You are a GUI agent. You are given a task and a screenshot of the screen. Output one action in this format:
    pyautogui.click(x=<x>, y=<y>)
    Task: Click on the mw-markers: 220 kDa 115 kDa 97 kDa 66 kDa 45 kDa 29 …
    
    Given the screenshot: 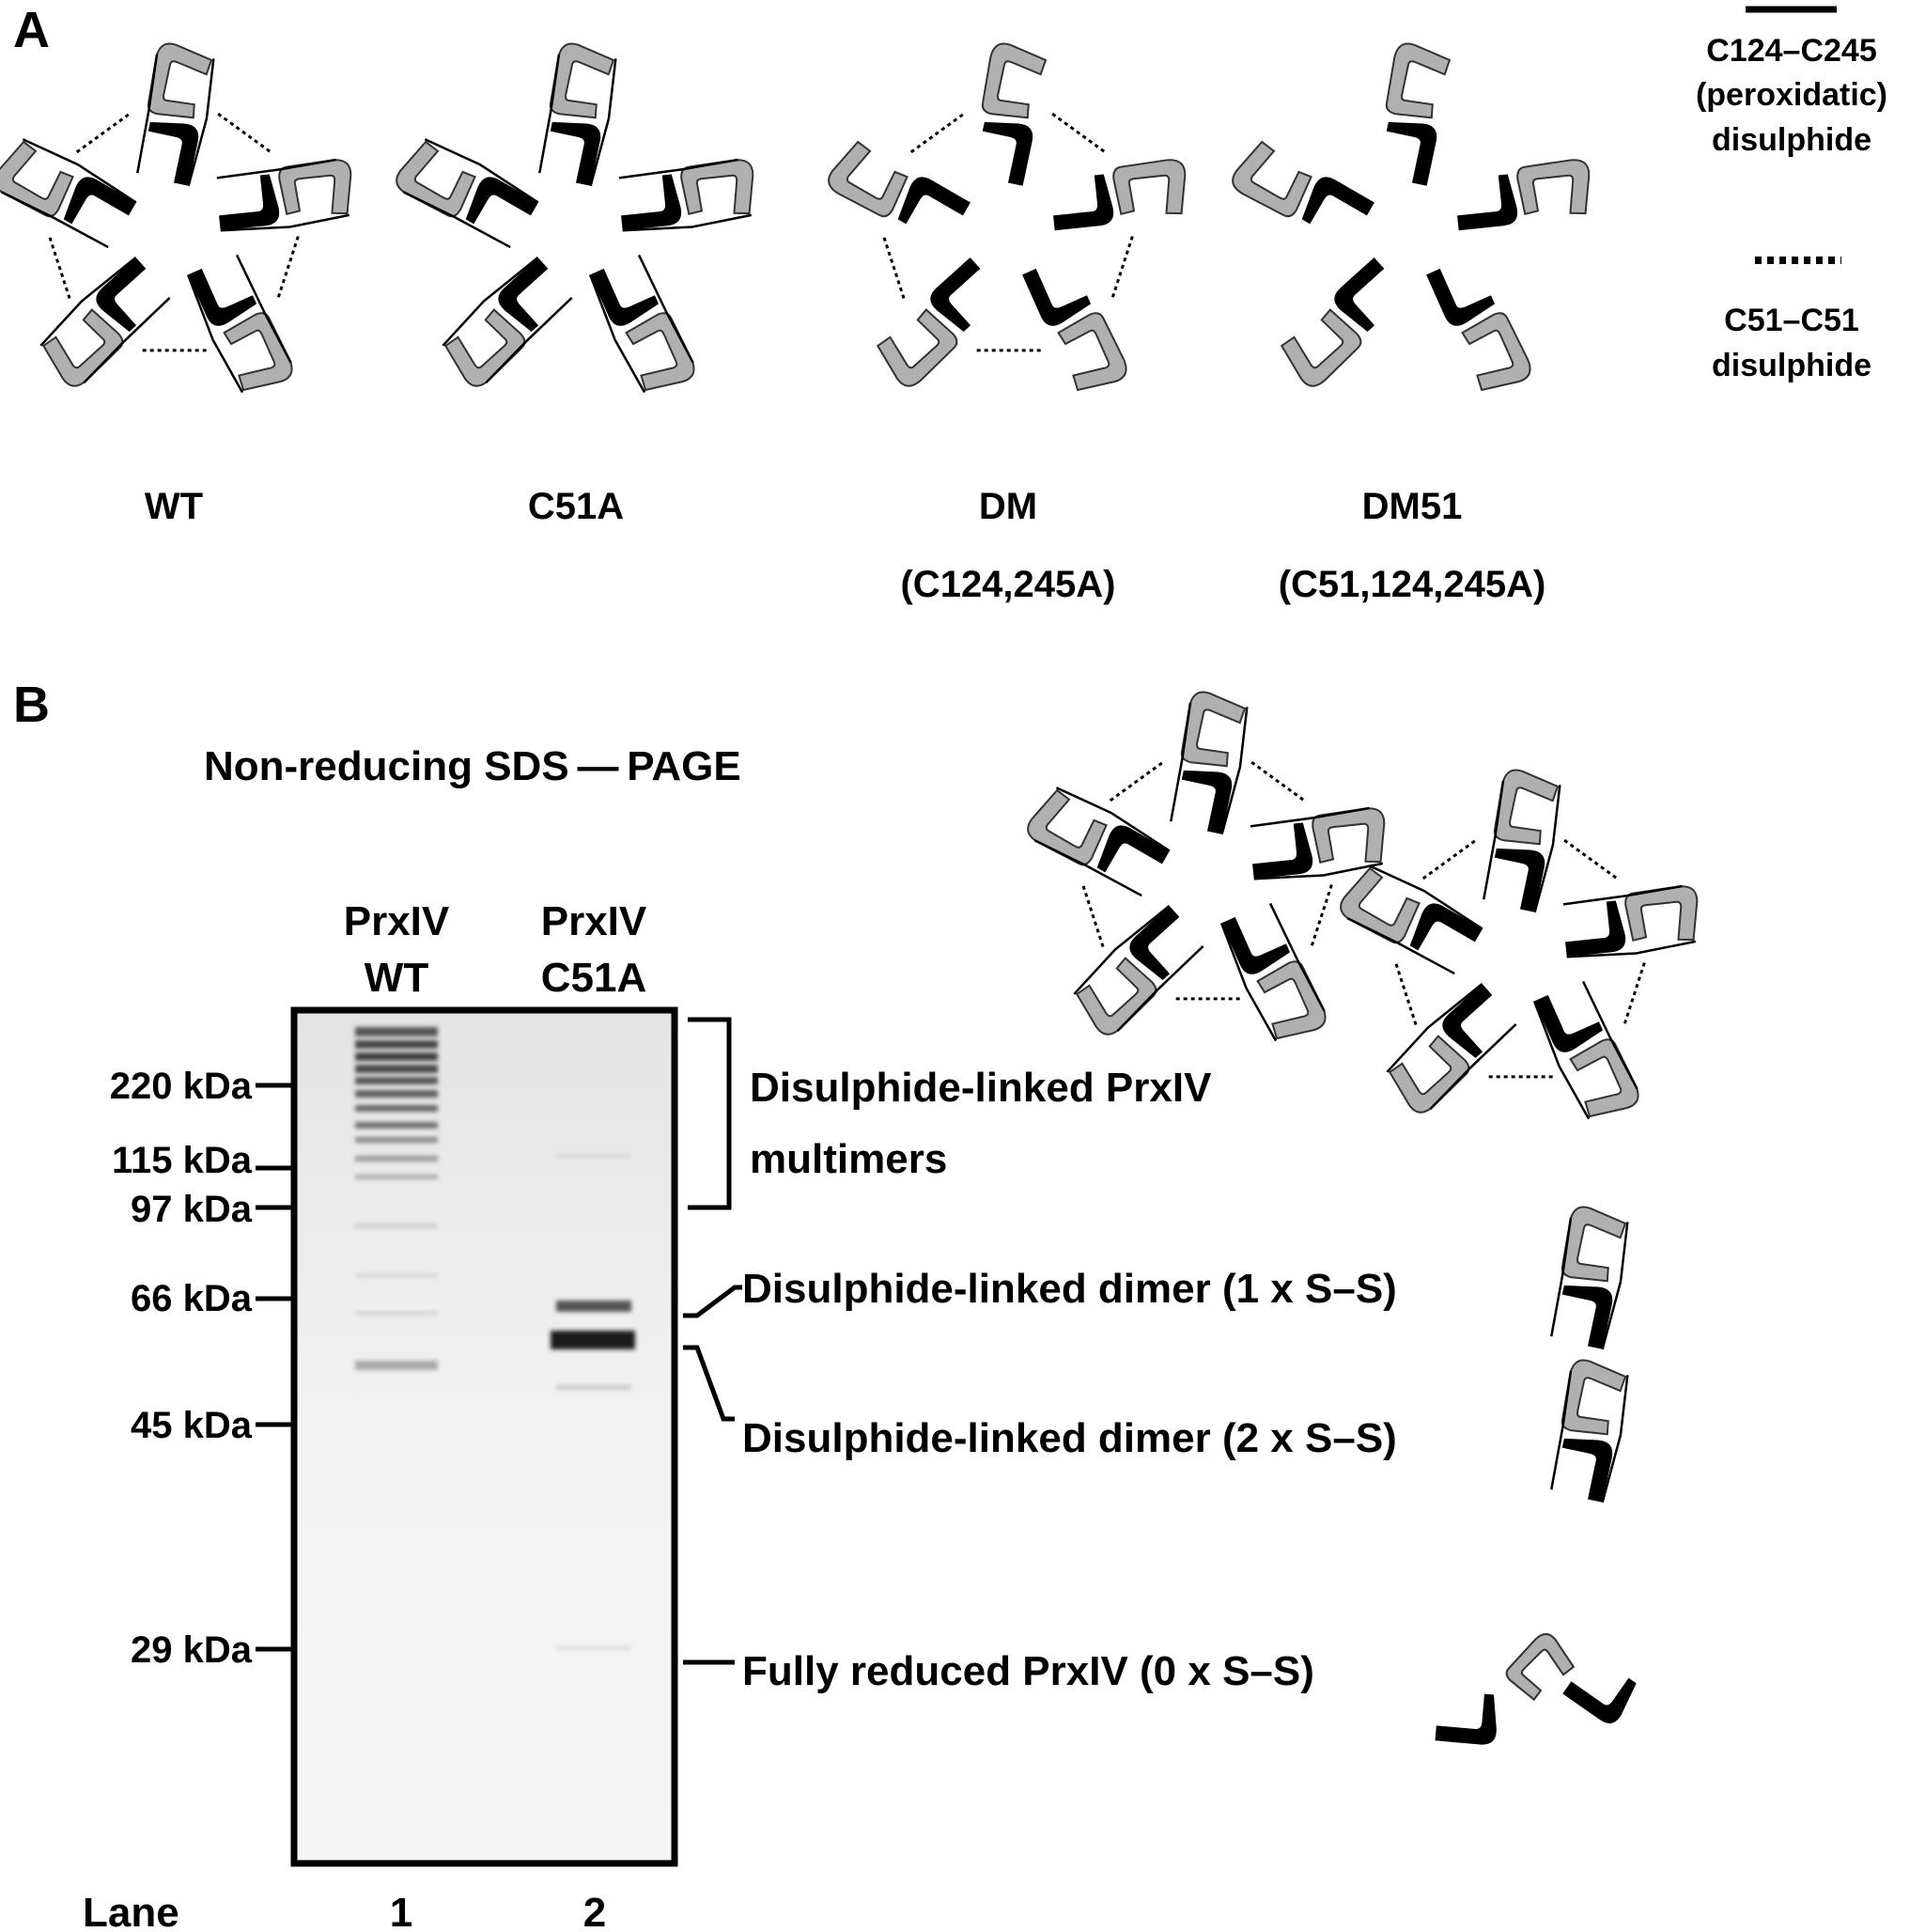 What is the action you would take?
    pyautogui.click(x=202, y=1368)
    